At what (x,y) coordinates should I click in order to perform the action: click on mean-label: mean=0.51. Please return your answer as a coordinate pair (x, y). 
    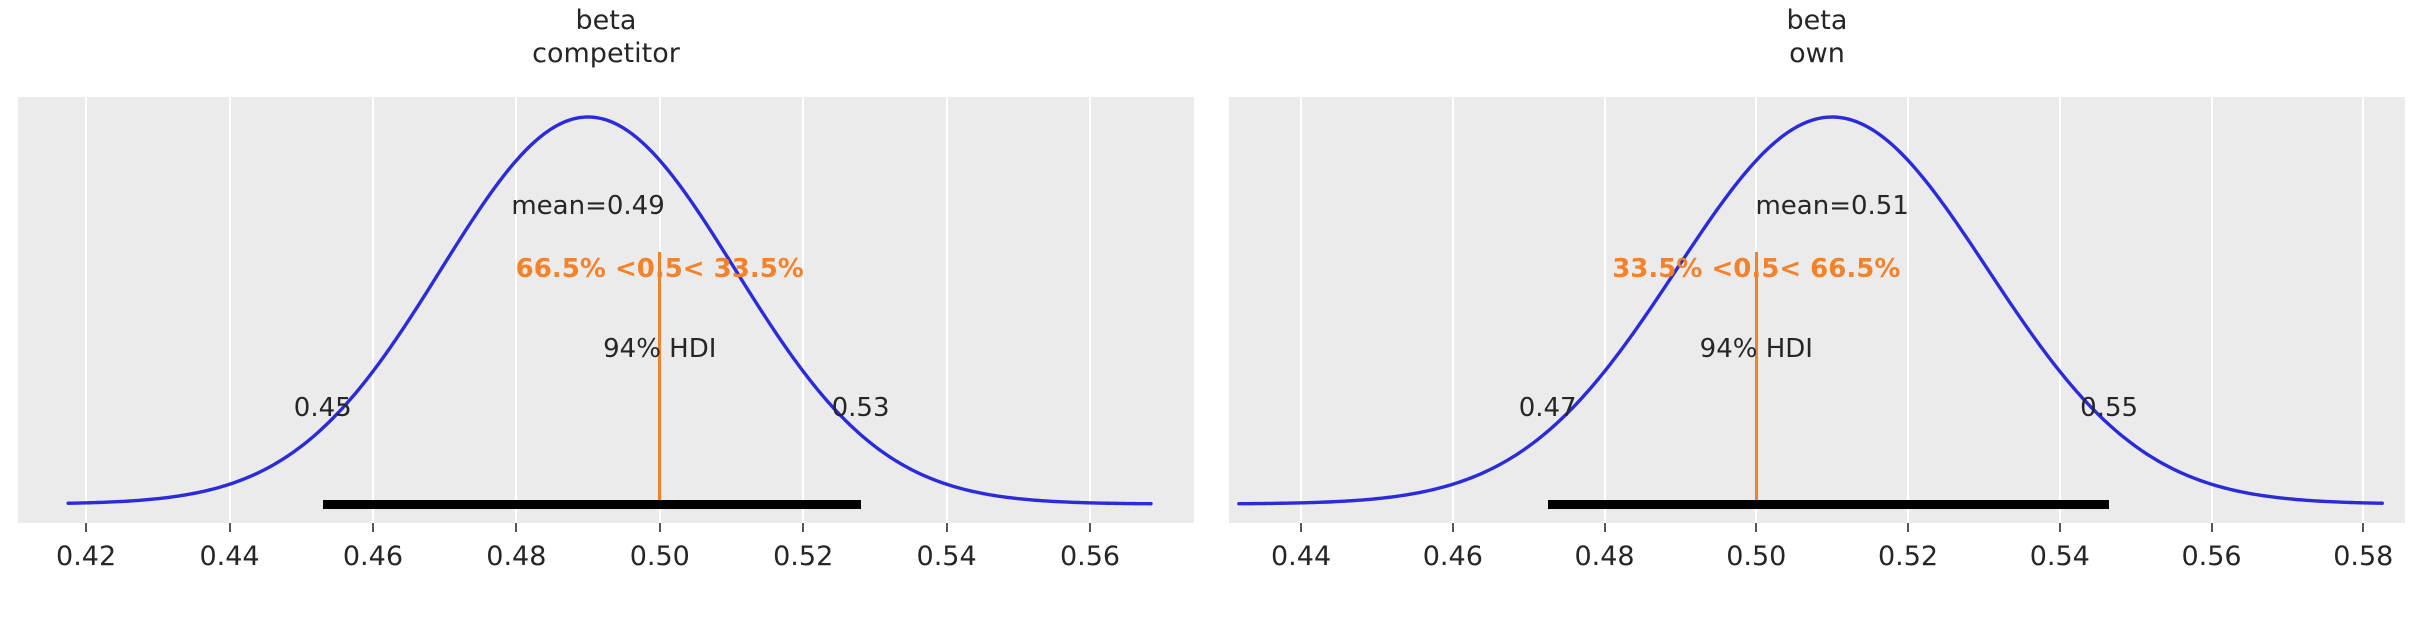
    Looking at the image, I should click on (1832, 206).